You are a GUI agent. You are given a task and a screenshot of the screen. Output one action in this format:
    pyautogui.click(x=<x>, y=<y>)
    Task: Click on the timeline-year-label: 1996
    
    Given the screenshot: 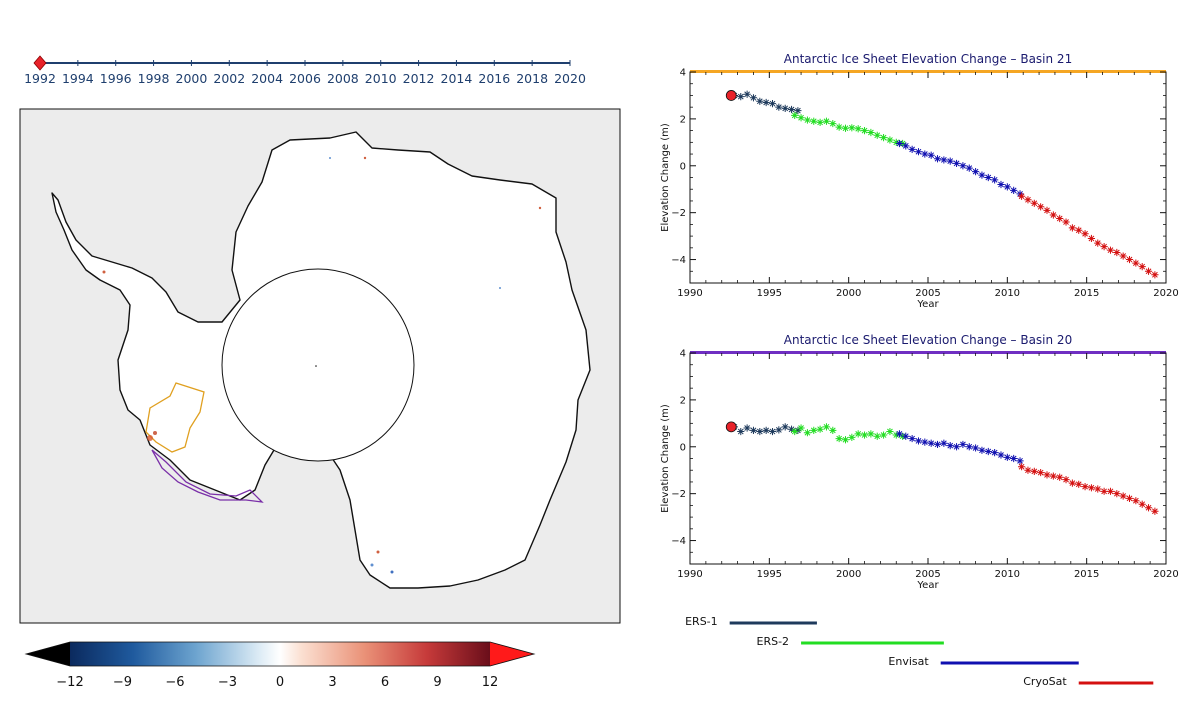 What is the action you would take?
    pyautogui.click(x=116, y=78)
    